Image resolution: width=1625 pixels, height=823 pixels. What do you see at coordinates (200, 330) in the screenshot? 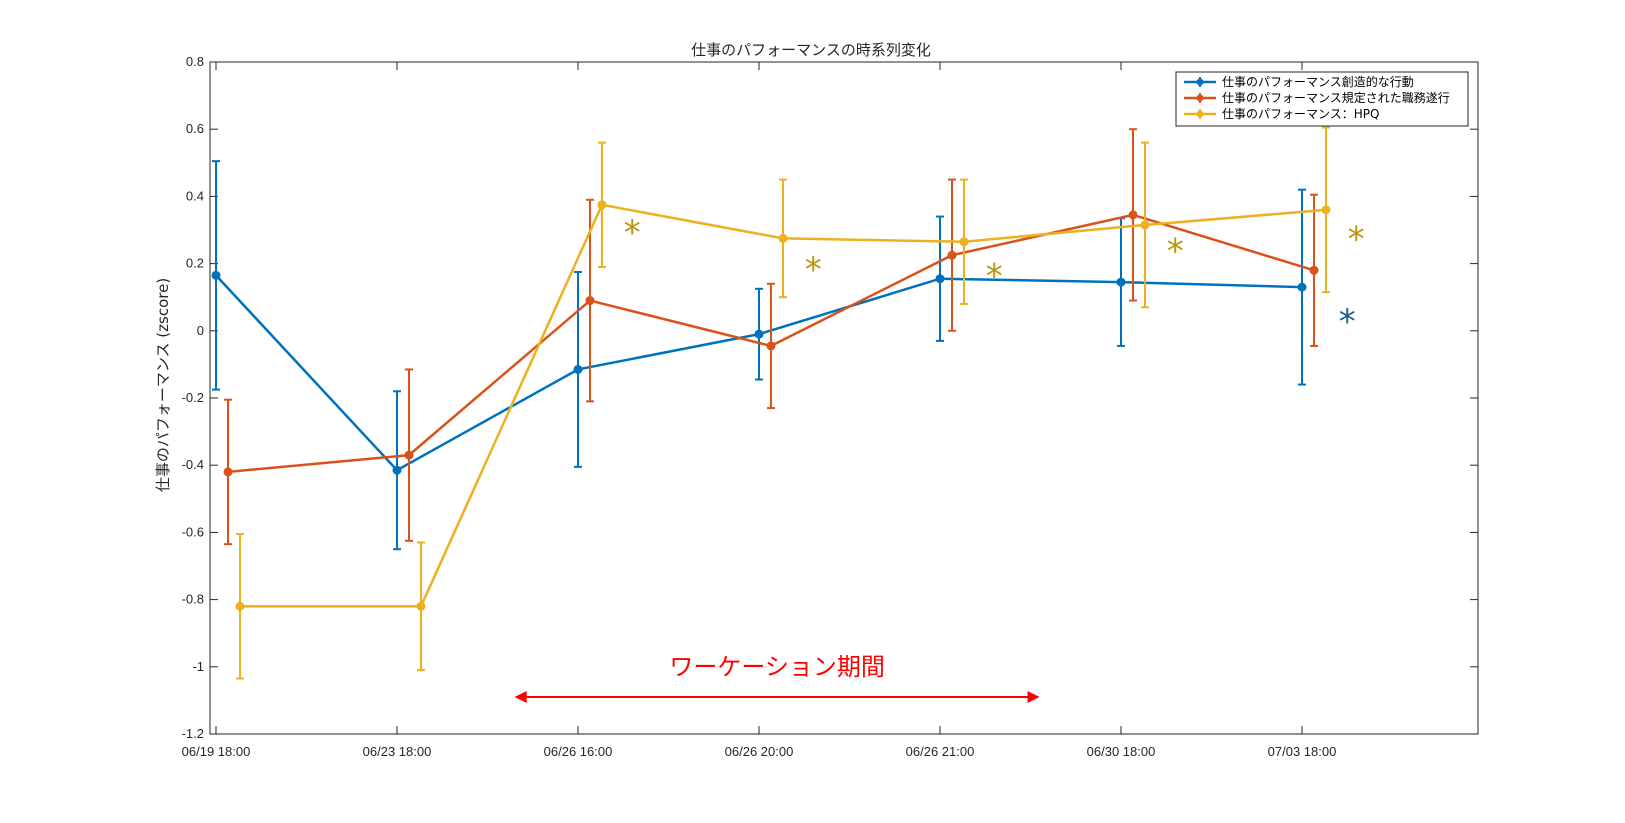
I see `y-tick-label: 0` at bounding box center [200, 330].